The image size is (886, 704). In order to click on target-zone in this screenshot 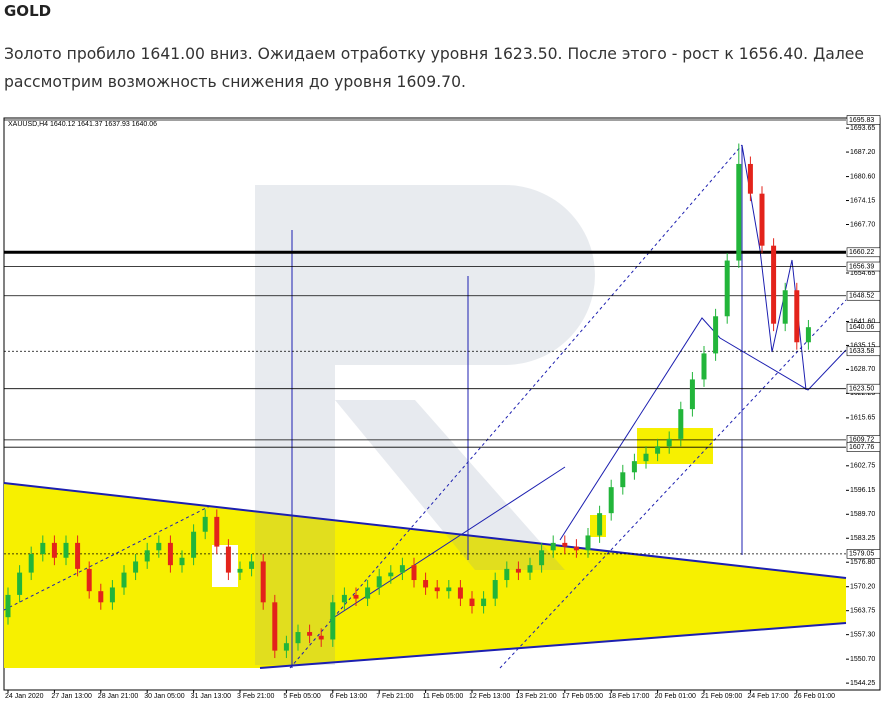, I will do `click(675, 446)`.